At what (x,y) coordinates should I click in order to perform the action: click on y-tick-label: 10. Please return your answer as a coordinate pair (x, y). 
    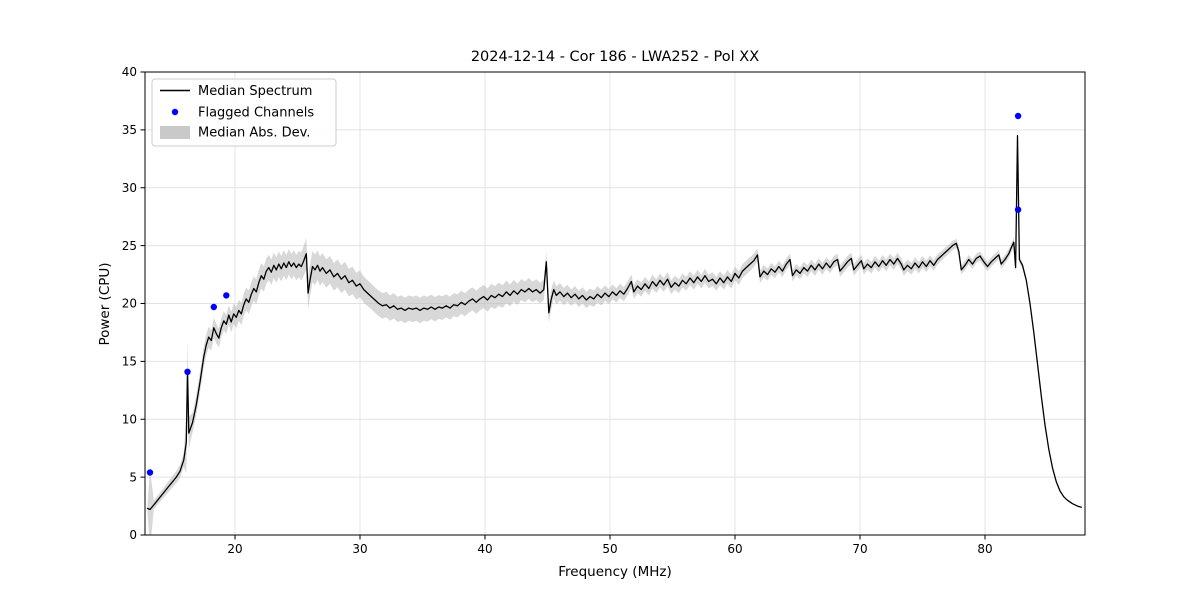
    Looking at the image, I should click on (129, 419).